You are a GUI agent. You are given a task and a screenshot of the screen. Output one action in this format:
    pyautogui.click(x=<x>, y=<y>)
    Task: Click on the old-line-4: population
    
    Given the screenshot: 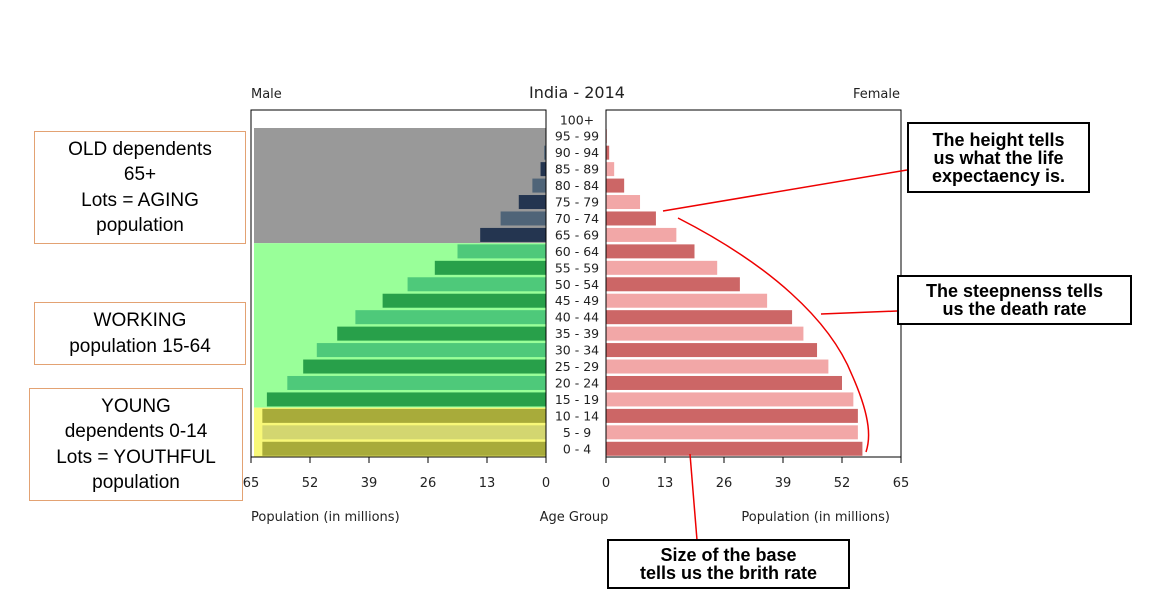 What is the action you would take?
    pyautogui.click(x=140, y=225)
    